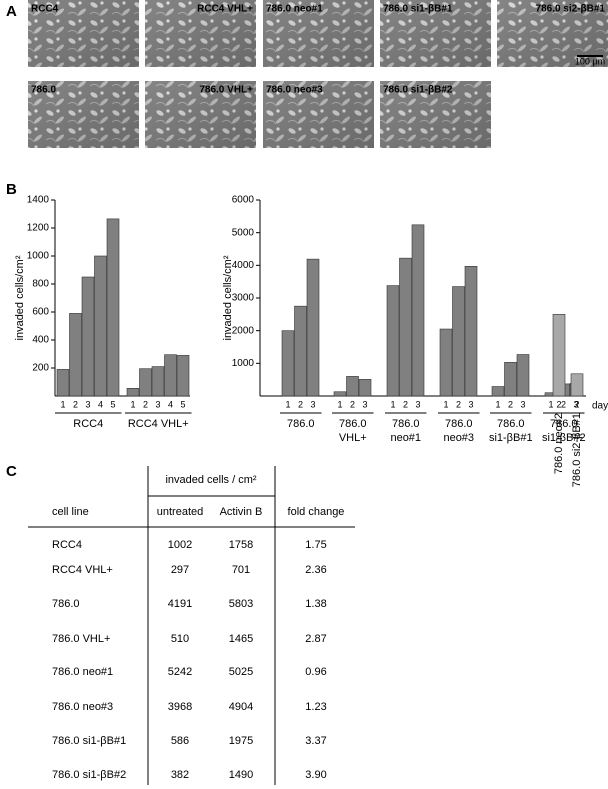  What do you see at coordinates (243, 200) in the screenshot?
I see `y-tick-label: 6000` at bounding box center [243, 200].